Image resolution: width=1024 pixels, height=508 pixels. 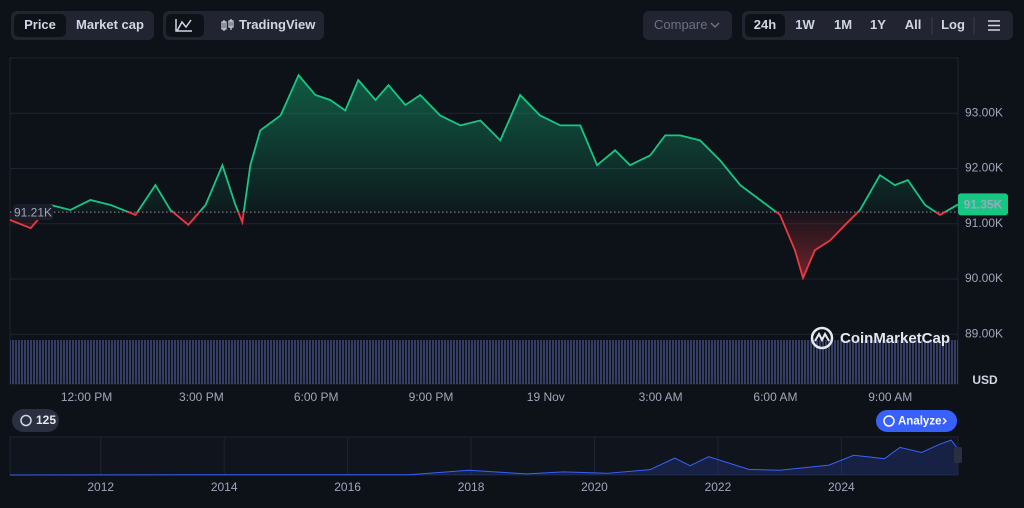 What do you see at coordinates (994, 25) in the screenshot?
I see `settings-icon` at bounding box center [994, 25].